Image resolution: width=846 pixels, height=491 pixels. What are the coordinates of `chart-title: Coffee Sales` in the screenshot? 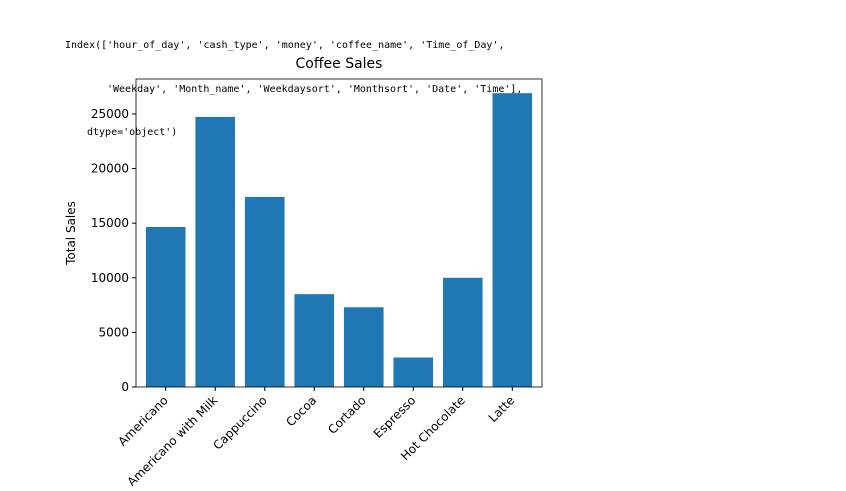 It's located at (339, 64).